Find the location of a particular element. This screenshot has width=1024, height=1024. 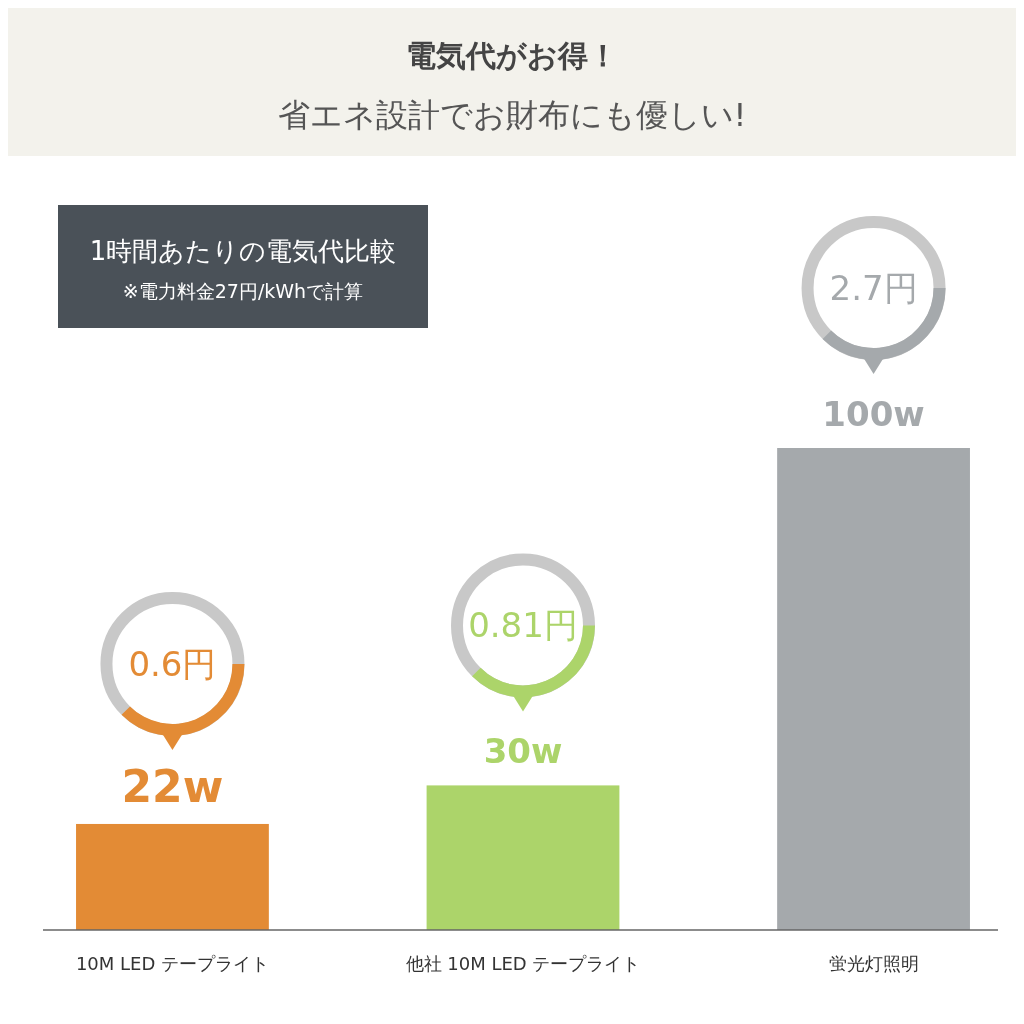

data-label: 22w is located at coordinates (172, 786).